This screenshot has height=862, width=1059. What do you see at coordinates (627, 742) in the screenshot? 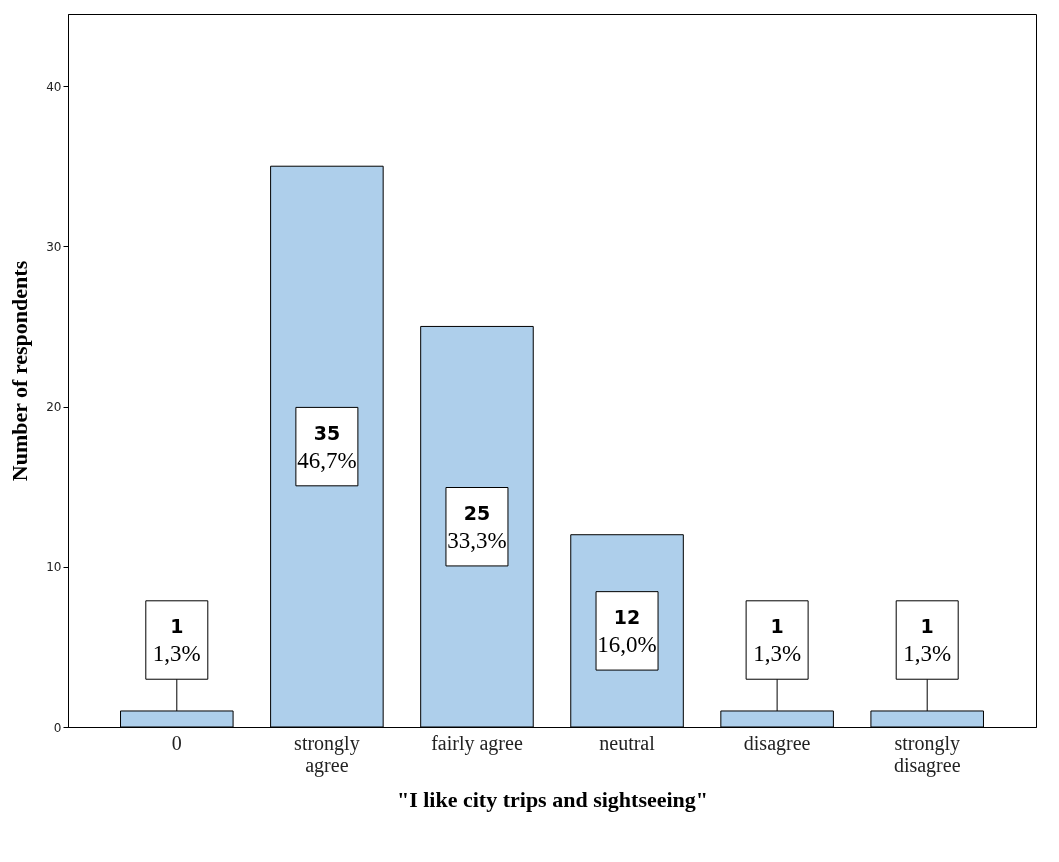
I see `x-tick-label: neutral` at bounding box center [627, 742].